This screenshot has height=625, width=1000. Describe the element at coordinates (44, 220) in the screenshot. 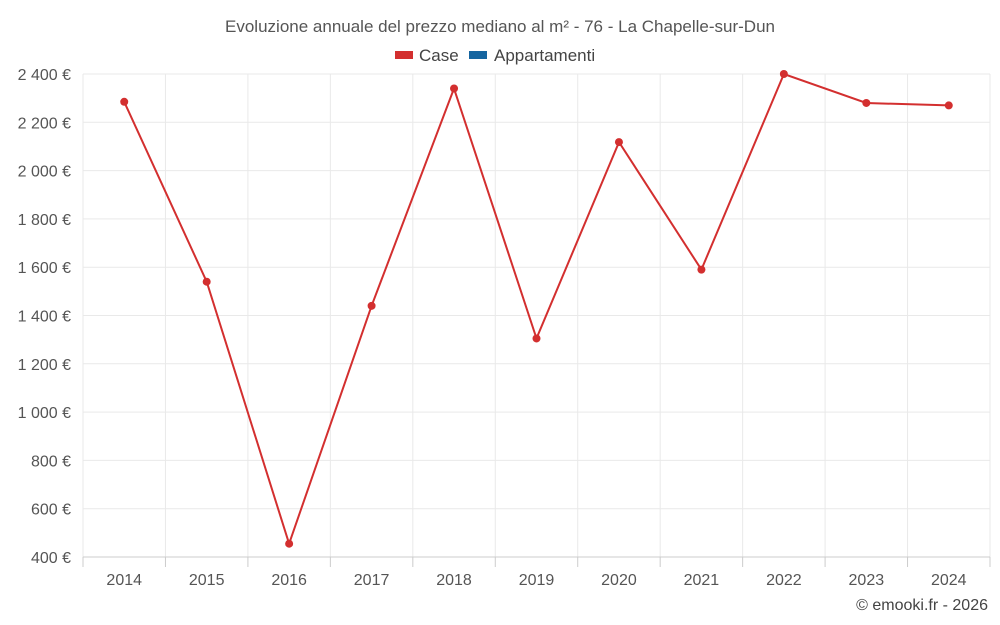

I see `y-tick-label: 1 800 €` at that location.